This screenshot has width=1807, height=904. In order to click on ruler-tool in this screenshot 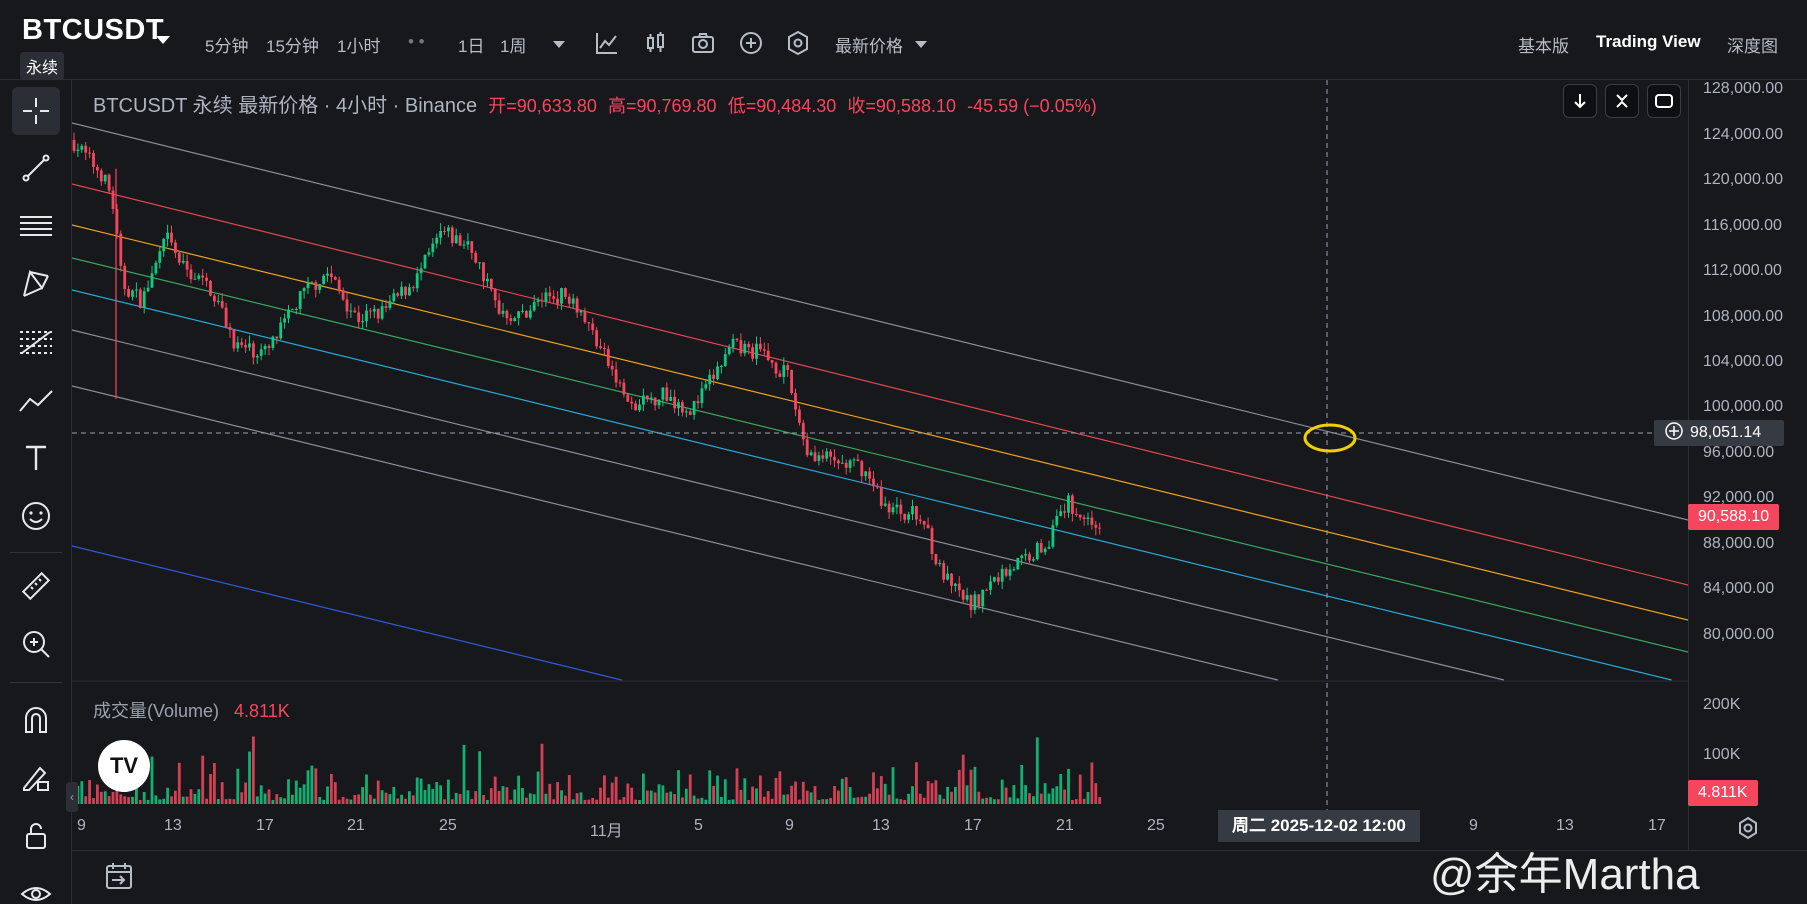, I will do `click(36, 586)`.